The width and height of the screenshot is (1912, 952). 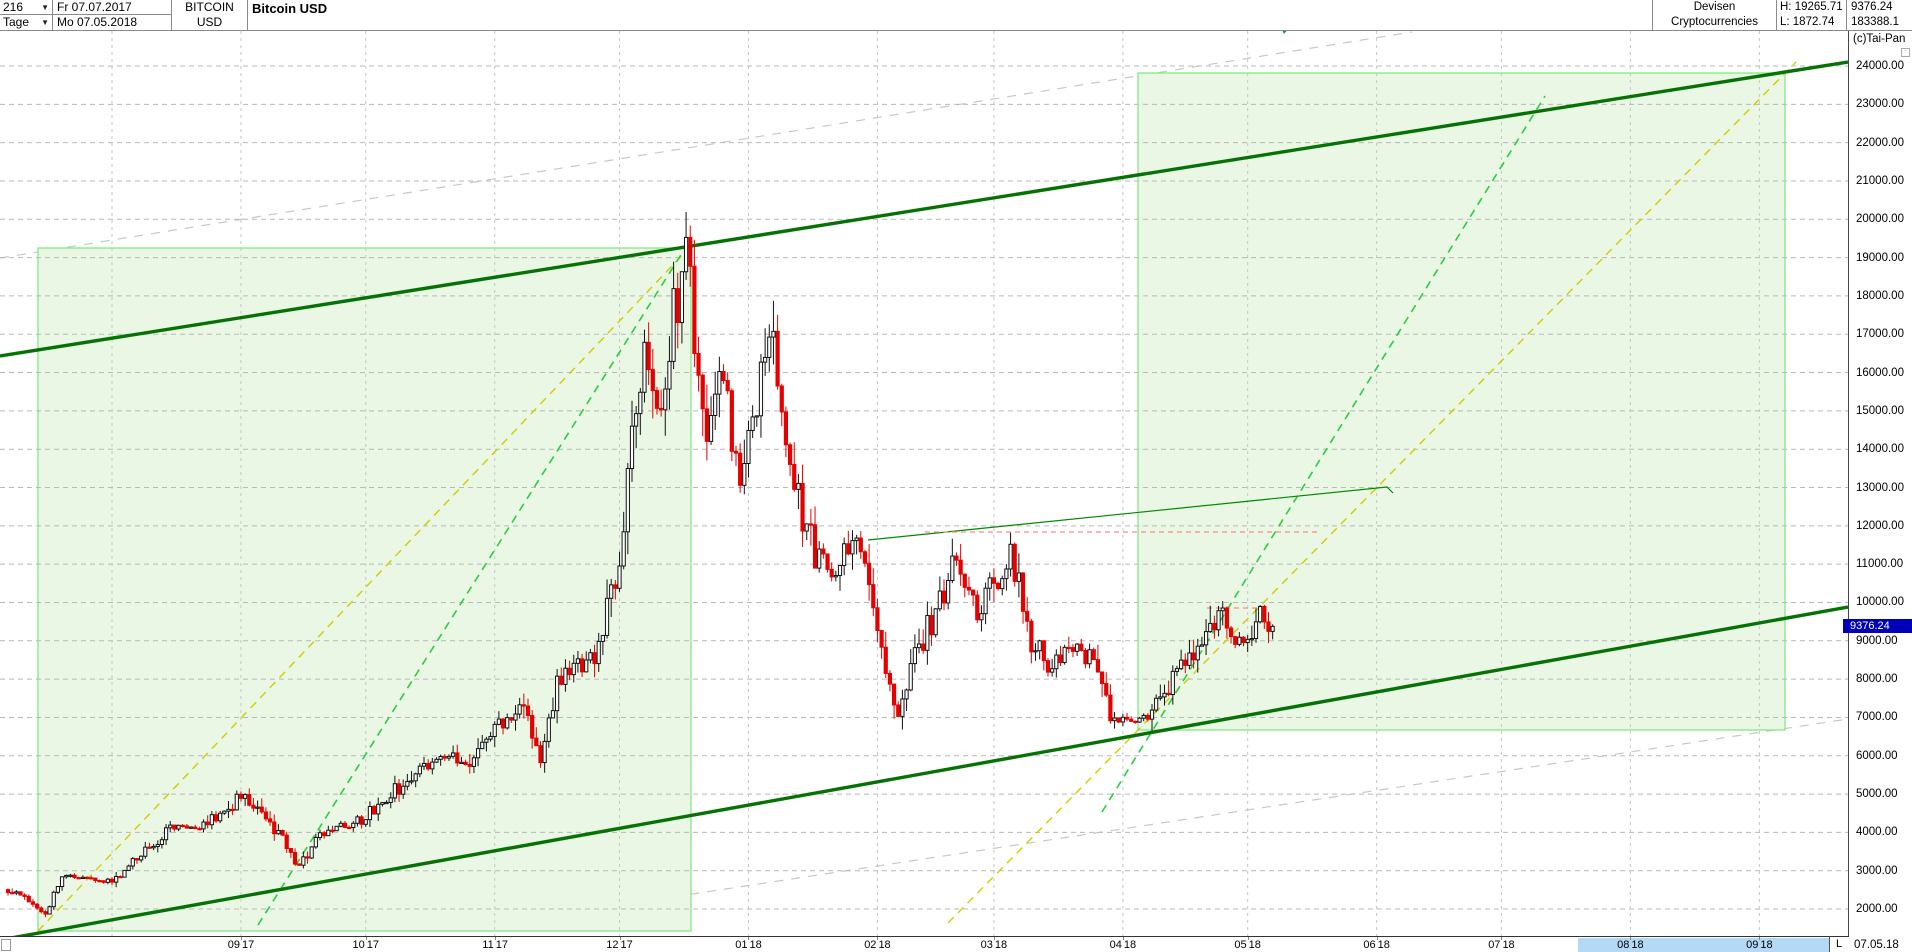 I want to click on last-date-label: 07.05.18, so click(x=1876, y=945).